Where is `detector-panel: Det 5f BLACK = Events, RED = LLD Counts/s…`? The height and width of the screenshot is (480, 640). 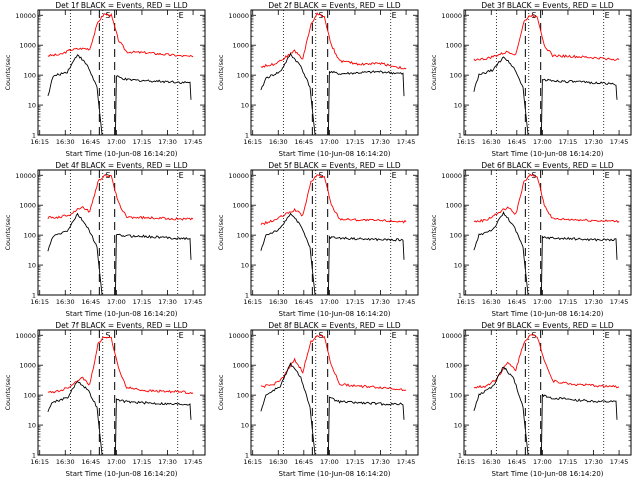
detector-panel: Det 5f BLACK = Events, RED = LLD Counts/s… is located at coordinates (318, 239).